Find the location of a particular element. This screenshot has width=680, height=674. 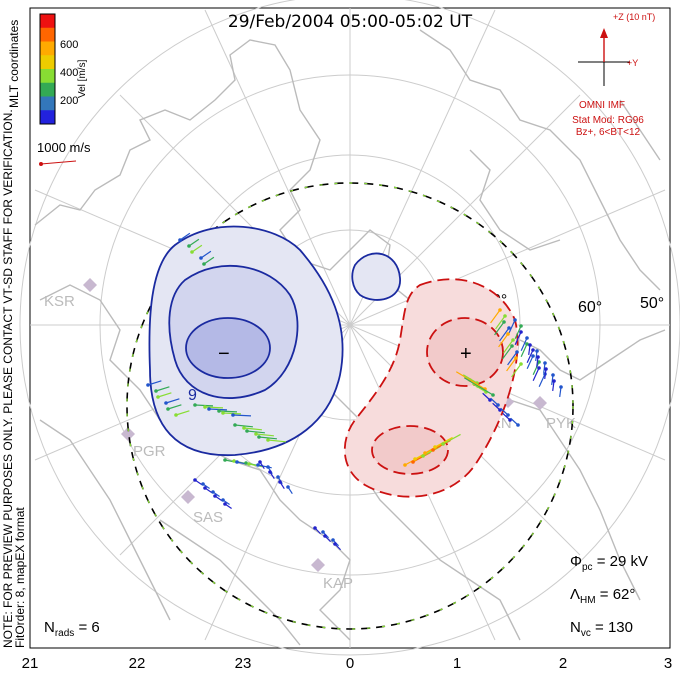

reference-vector-label: 1000 m/s is located at coordinates (64, 147).